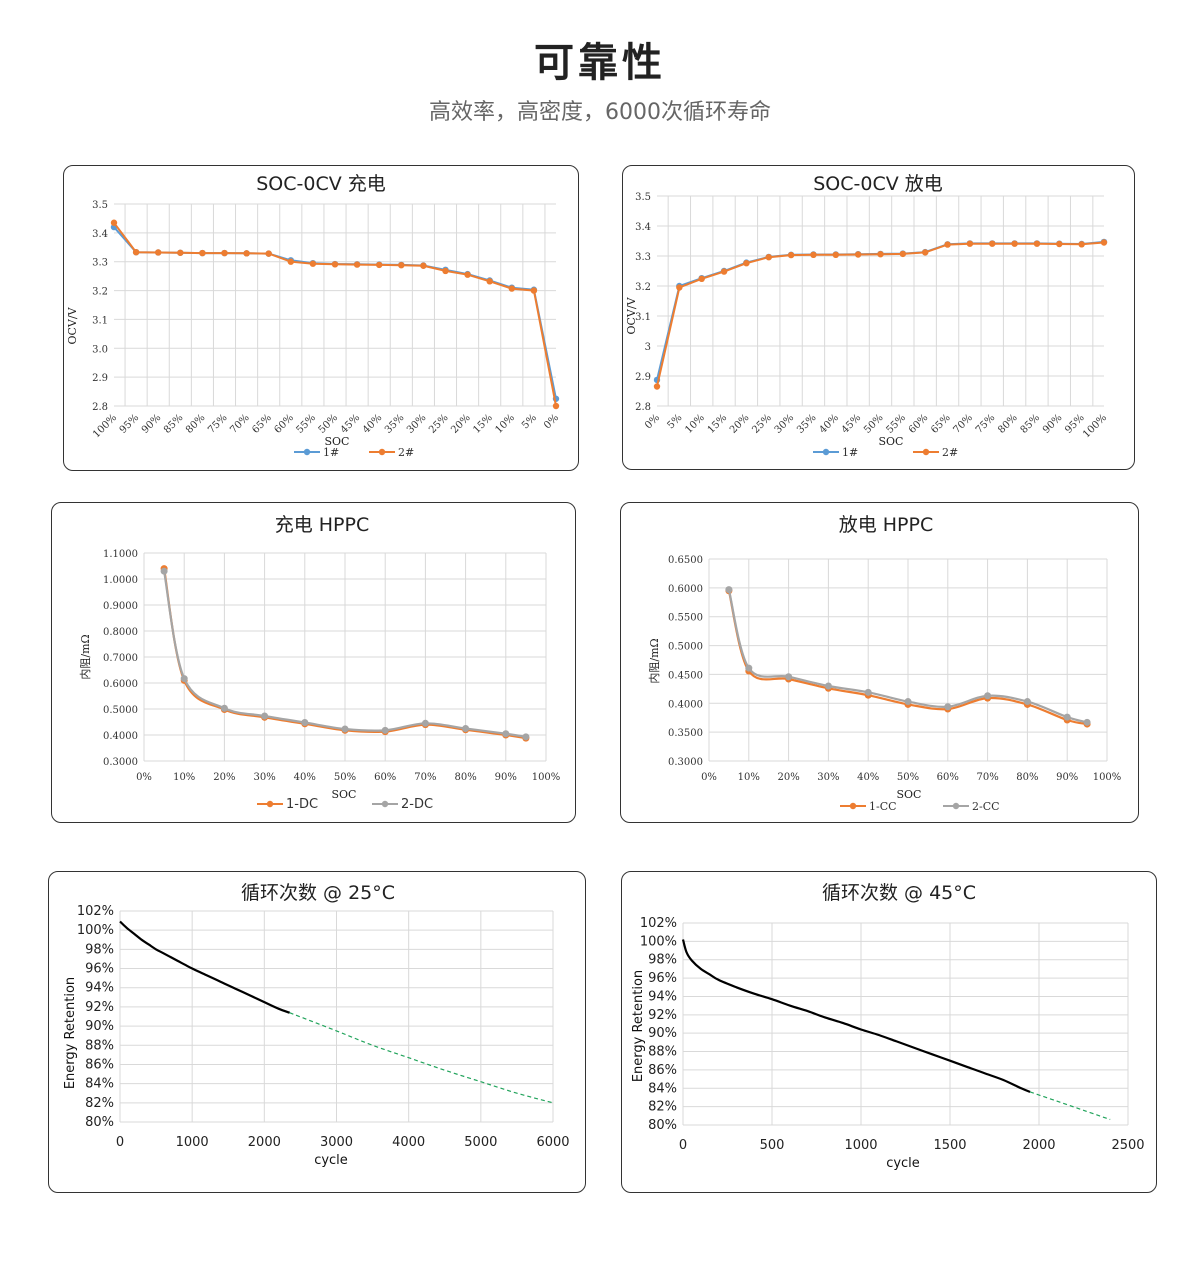 Image resolution: width=1200 pixels, height=1268 pixels. I want to click on y-tick-label: 0.6000, so click(685, 589).